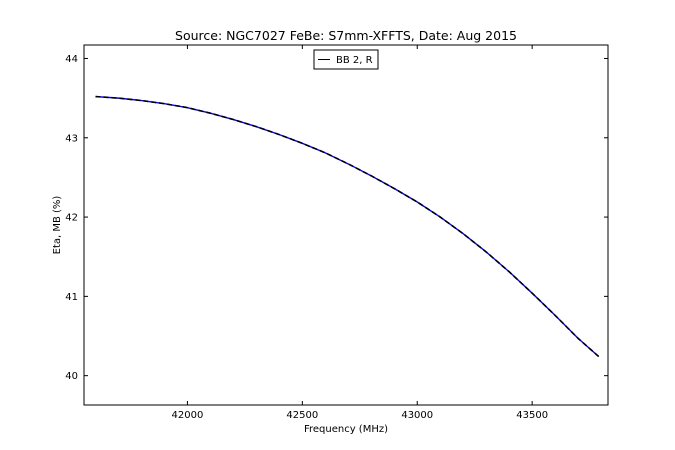 The image size is (675, 450). I want to click on x-tick-label: 43000, so click(417, 415).